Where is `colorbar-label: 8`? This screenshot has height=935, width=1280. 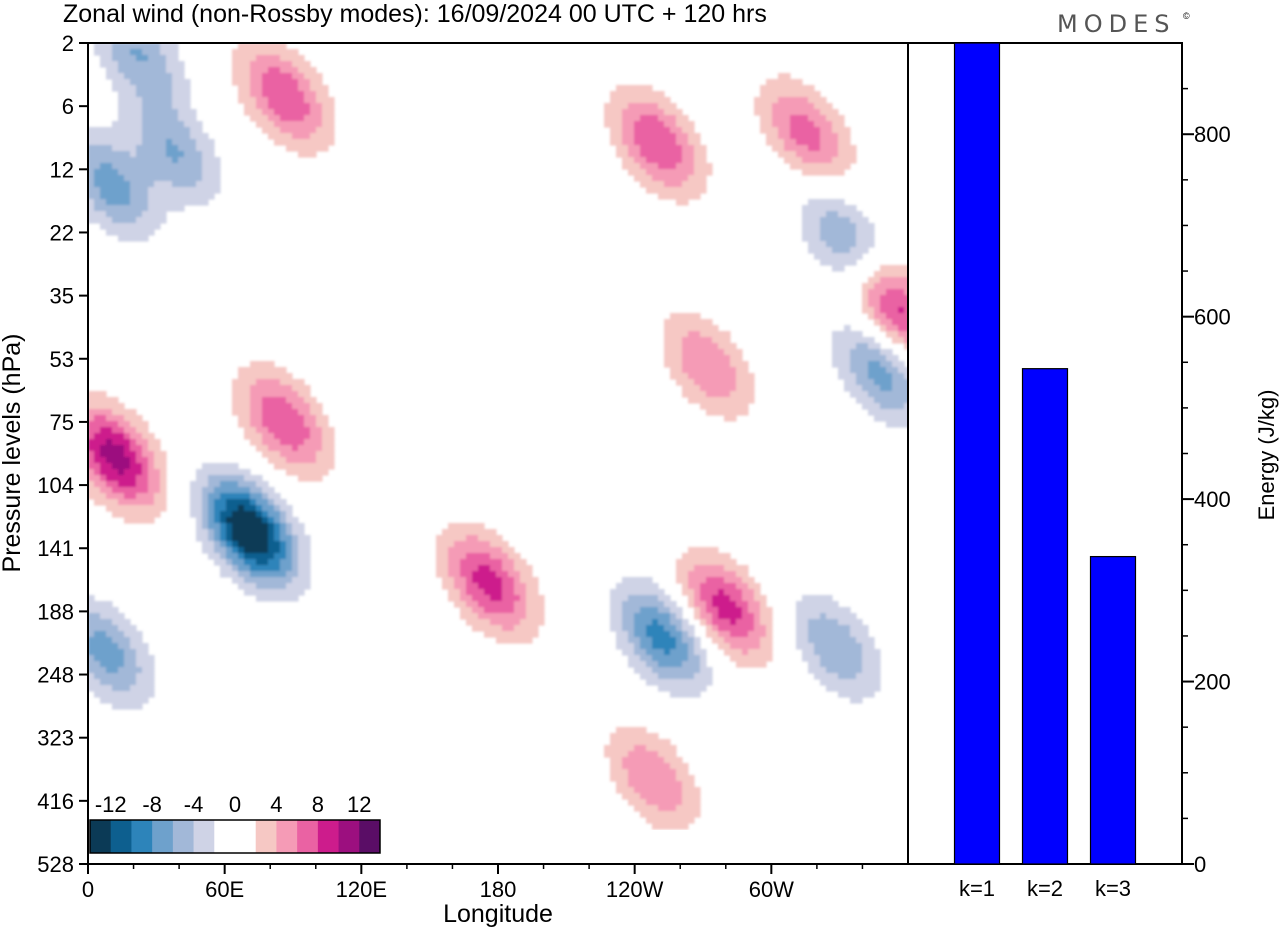 colorbar-label: 8 is located at coordinates (318, 804).